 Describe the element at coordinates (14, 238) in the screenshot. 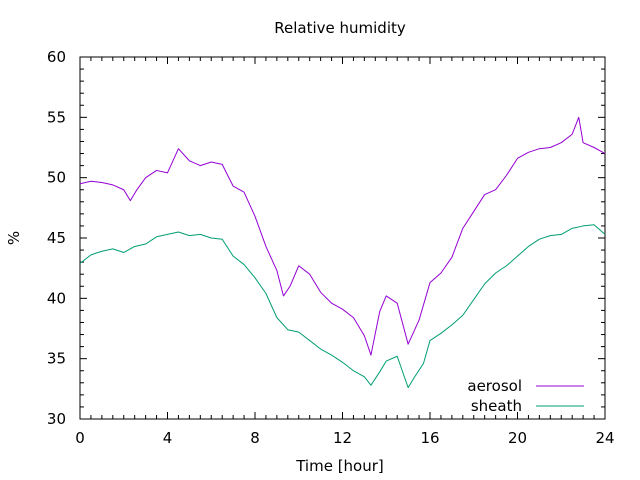

I see `y-axis-title: %` at that location.